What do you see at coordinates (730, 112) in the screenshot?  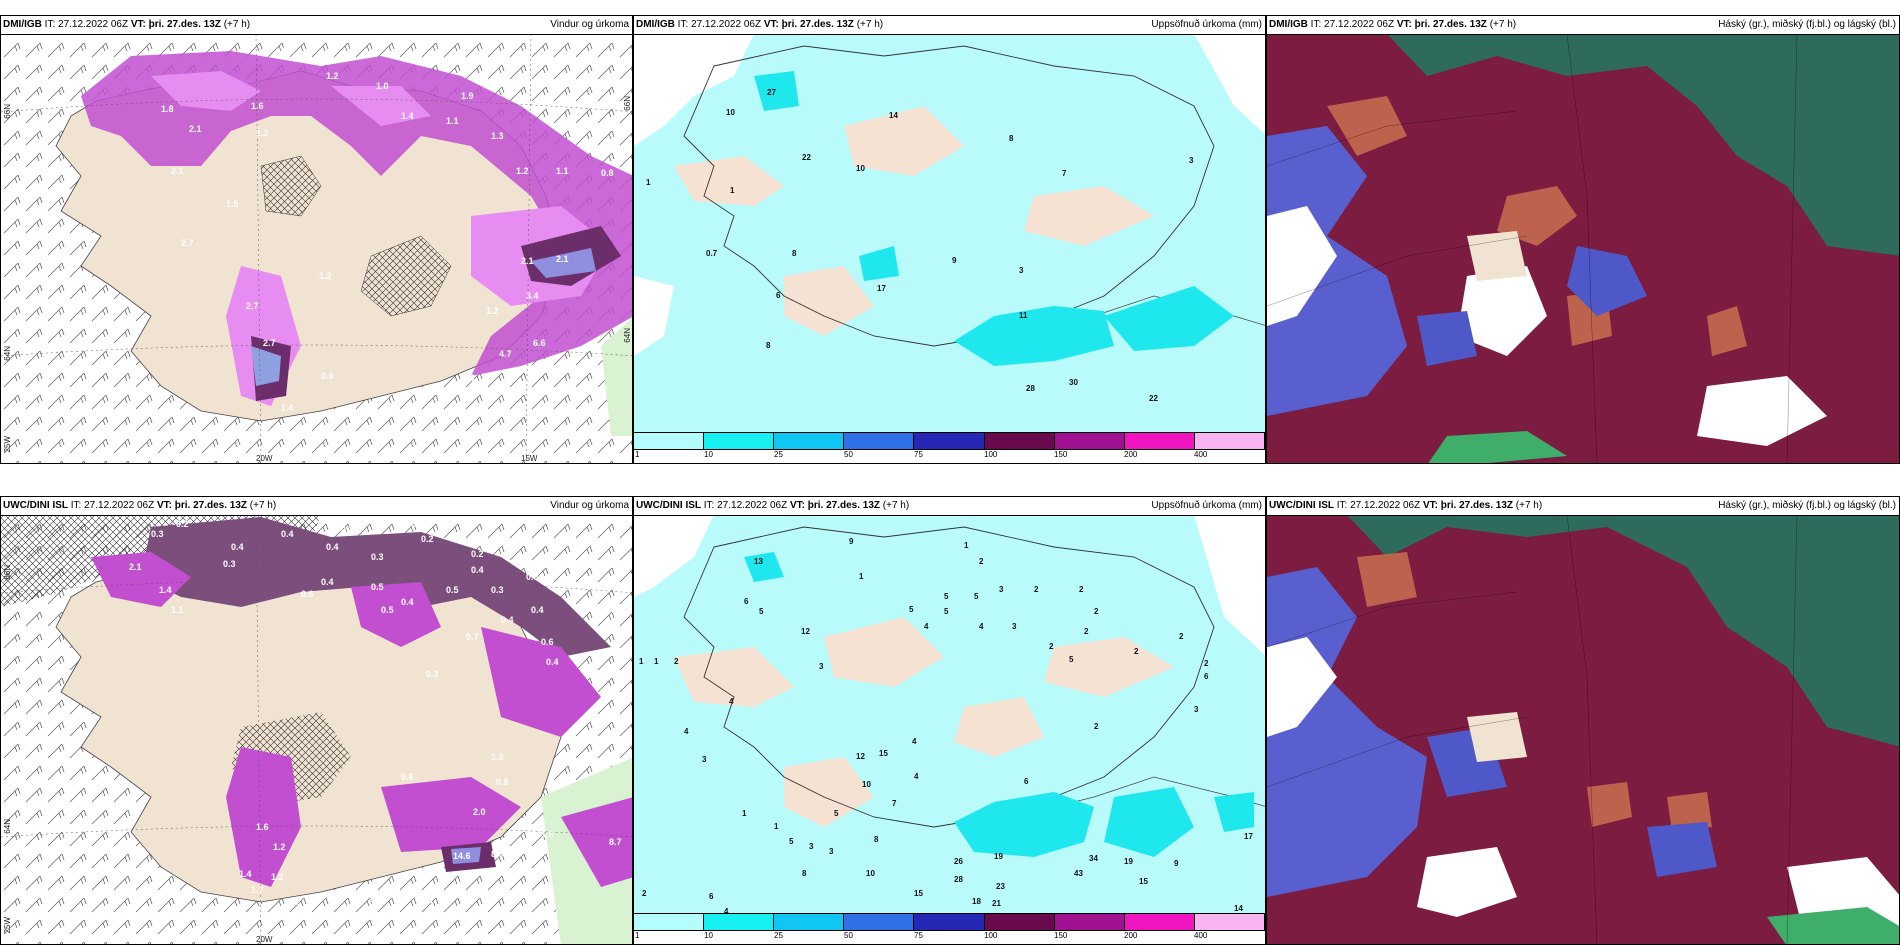 I see `precip-label: 10` at bounding box center [730, 112].